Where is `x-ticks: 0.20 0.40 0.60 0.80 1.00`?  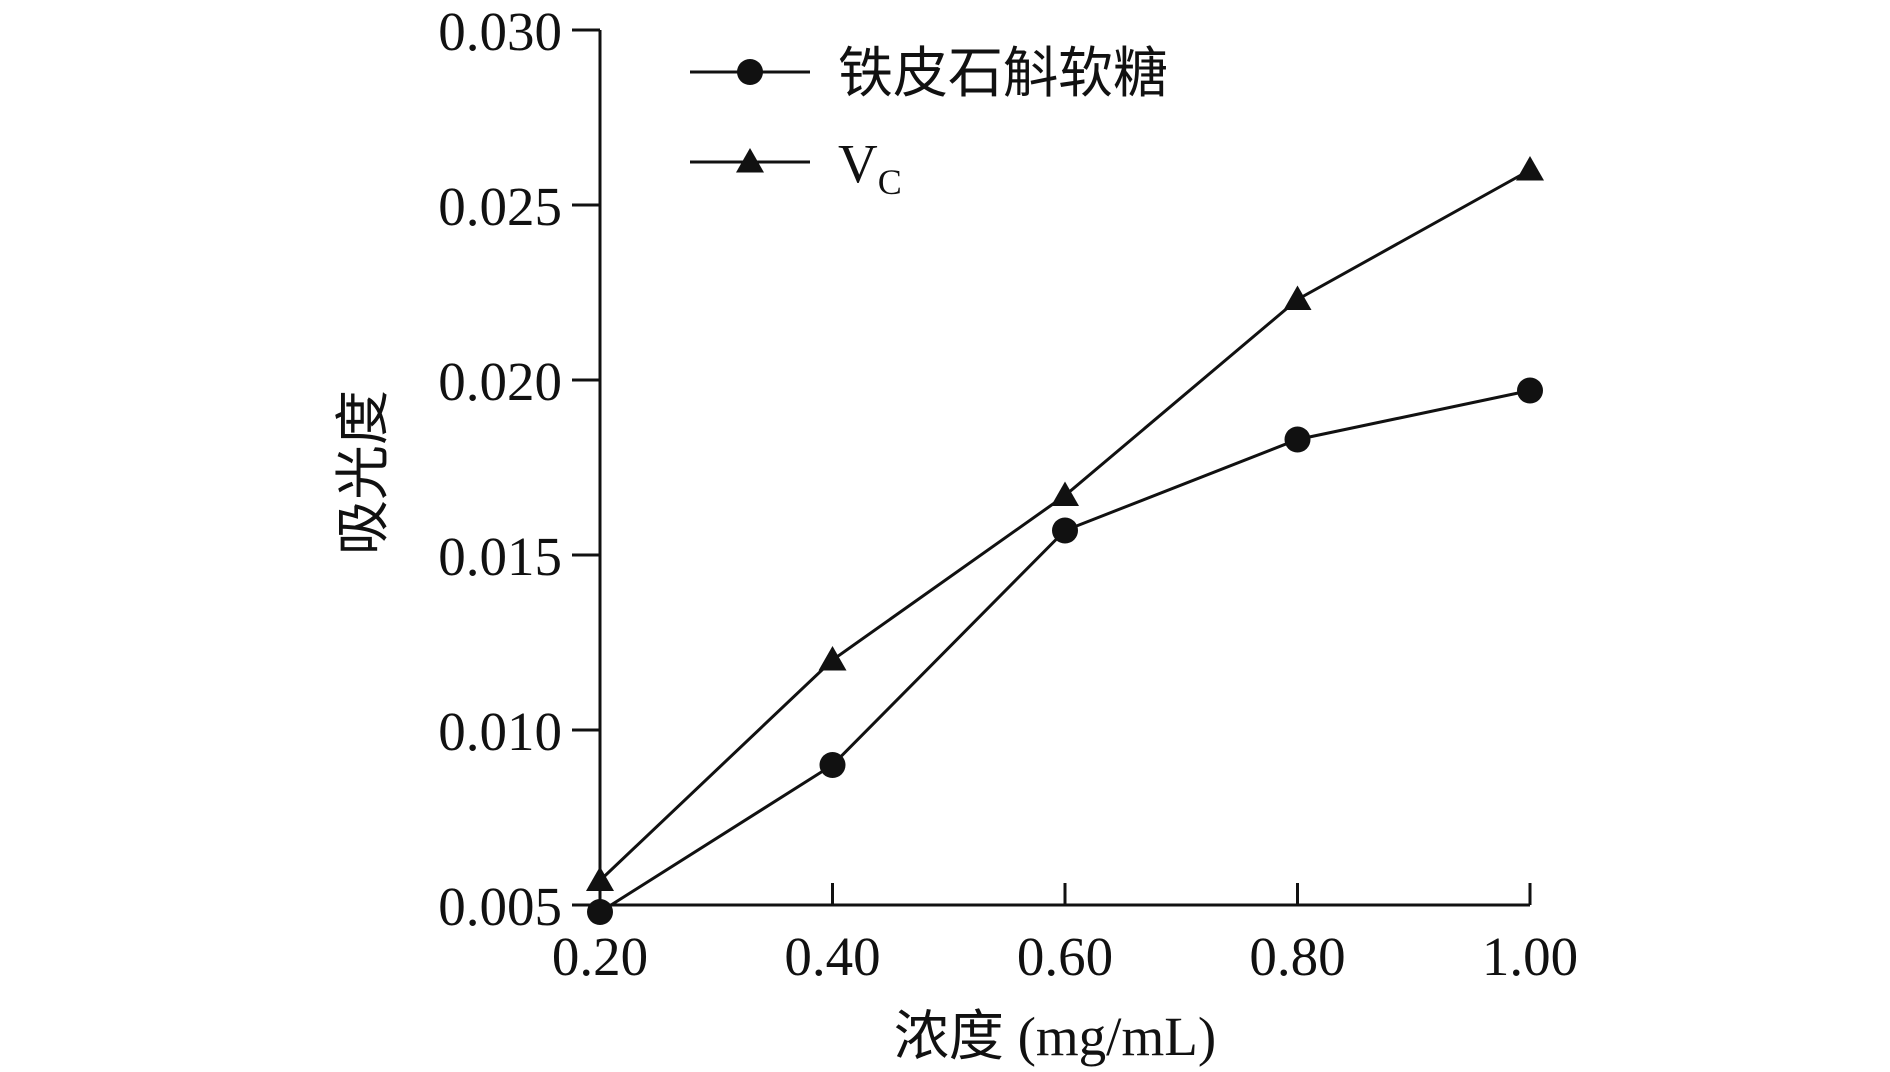 x-ticks: 0.20 0.40 0.60 0.80 1.00 is located at coordinates (1065, 935).